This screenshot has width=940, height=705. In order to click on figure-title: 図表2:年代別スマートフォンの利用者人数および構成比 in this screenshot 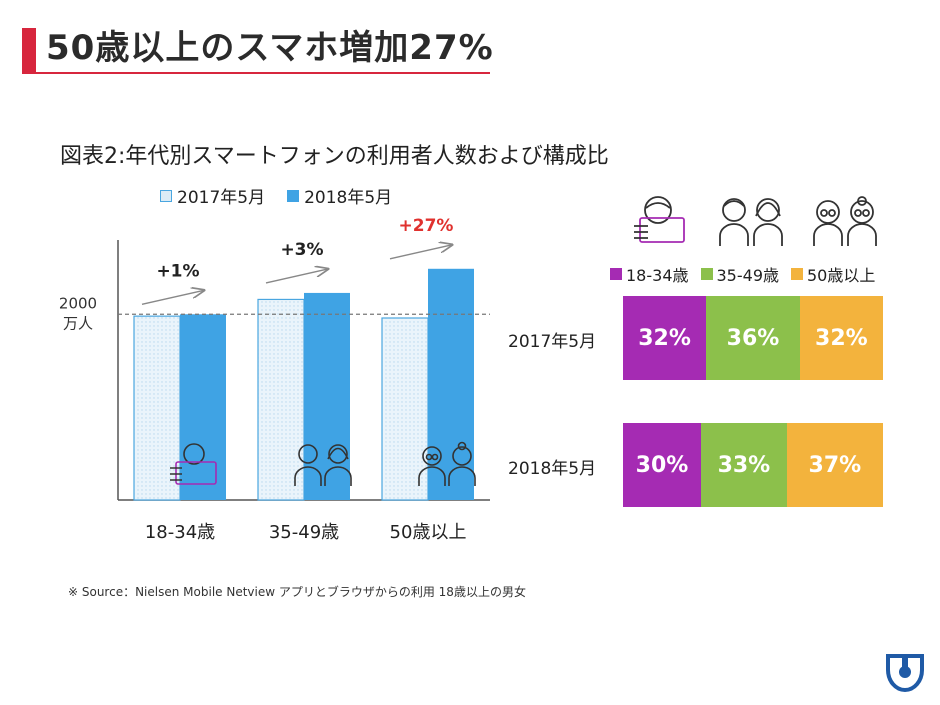, I will do `click(334, 156)`.